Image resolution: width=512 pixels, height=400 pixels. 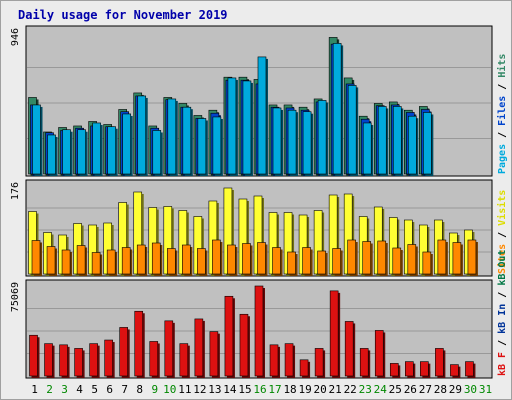 I want to click on x-tick-label: 22, so click(x=350, y=389).